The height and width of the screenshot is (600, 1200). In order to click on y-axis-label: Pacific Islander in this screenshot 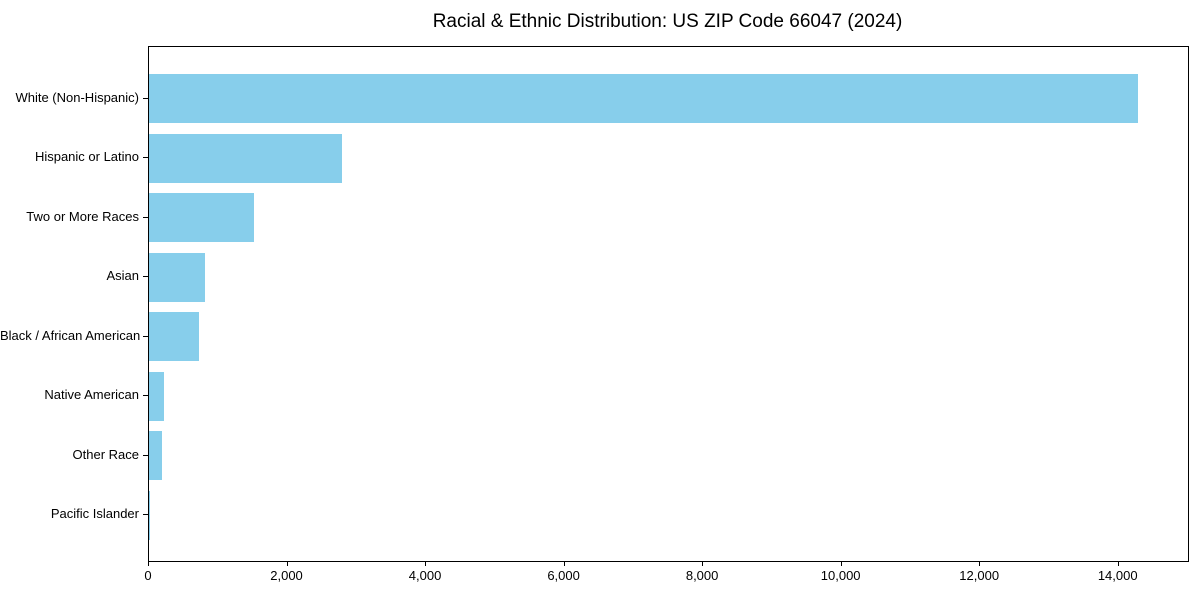, I will do `click(94, 514)`.